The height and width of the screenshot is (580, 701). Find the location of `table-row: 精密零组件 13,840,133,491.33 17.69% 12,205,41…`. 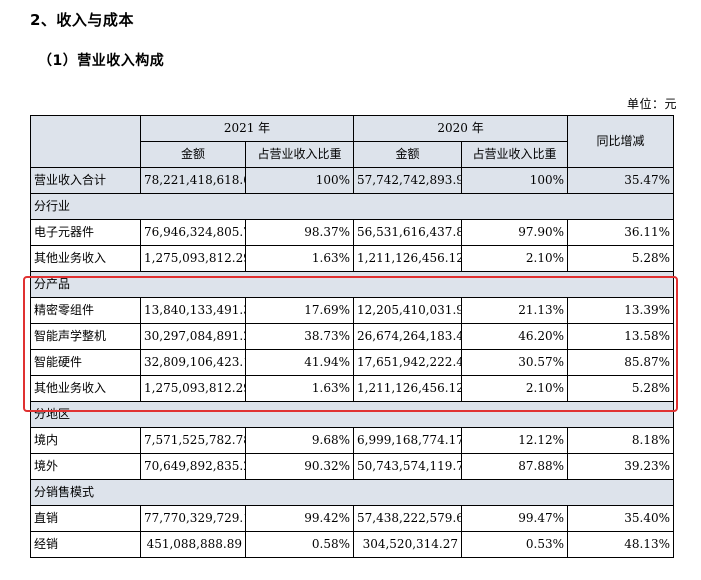

table-row: 精密零组件 13,840,133,491.33 17.69% 12,205,41… is located at coordinates (352, 310).